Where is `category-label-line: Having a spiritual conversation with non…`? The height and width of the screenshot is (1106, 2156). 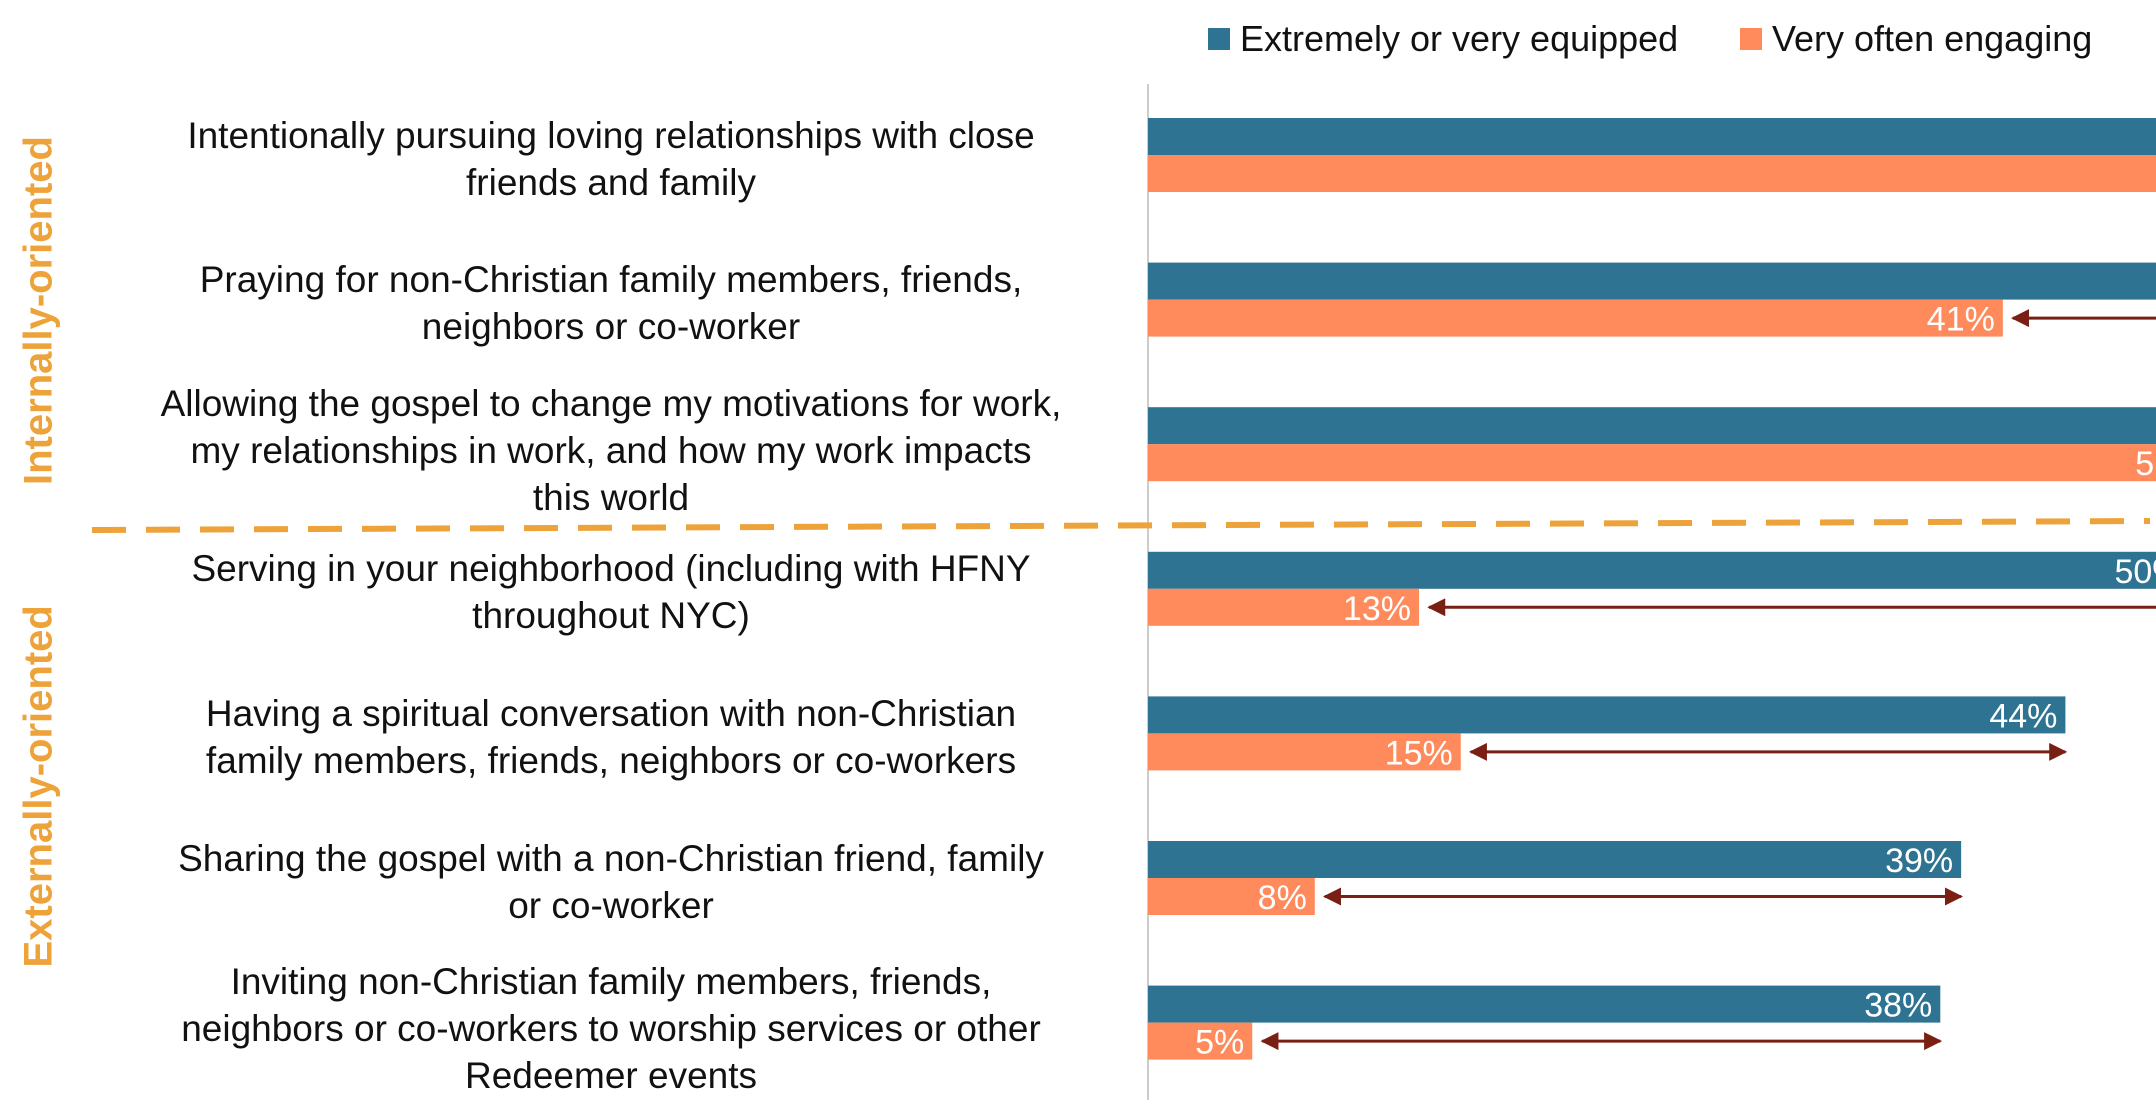
category-label-line: Having a spiritual conversation with non… is located at coordinates (611, 713).